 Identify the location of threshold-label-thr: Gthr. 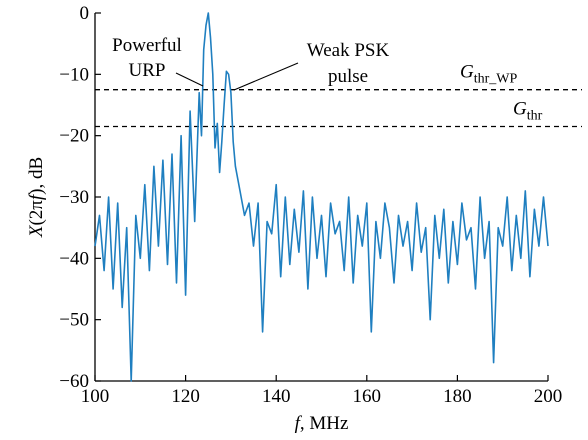
(528, 110).